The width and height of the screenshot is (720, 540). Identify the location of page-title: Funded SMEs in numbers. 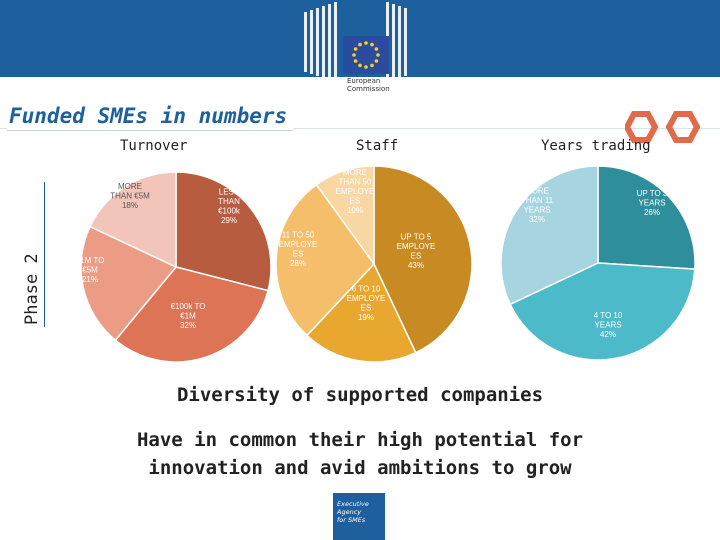
(150, 115).